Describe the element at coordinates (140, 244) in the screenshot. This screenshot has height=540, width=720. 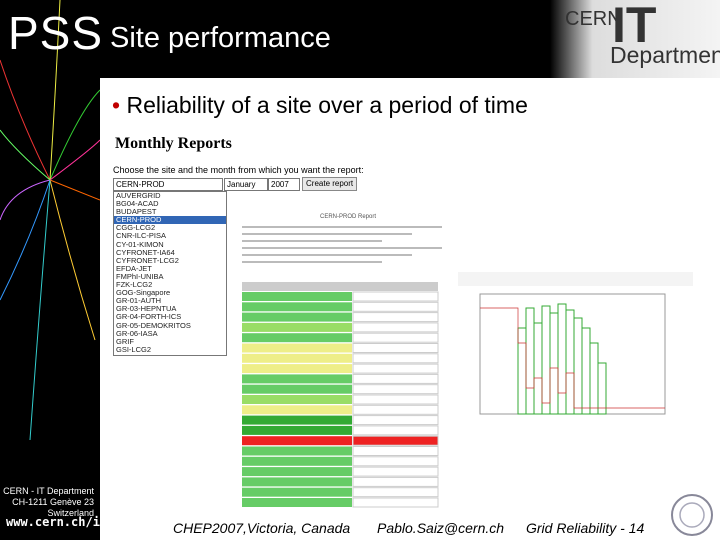
I see `site-option: CY-01-KIMON` at that location.